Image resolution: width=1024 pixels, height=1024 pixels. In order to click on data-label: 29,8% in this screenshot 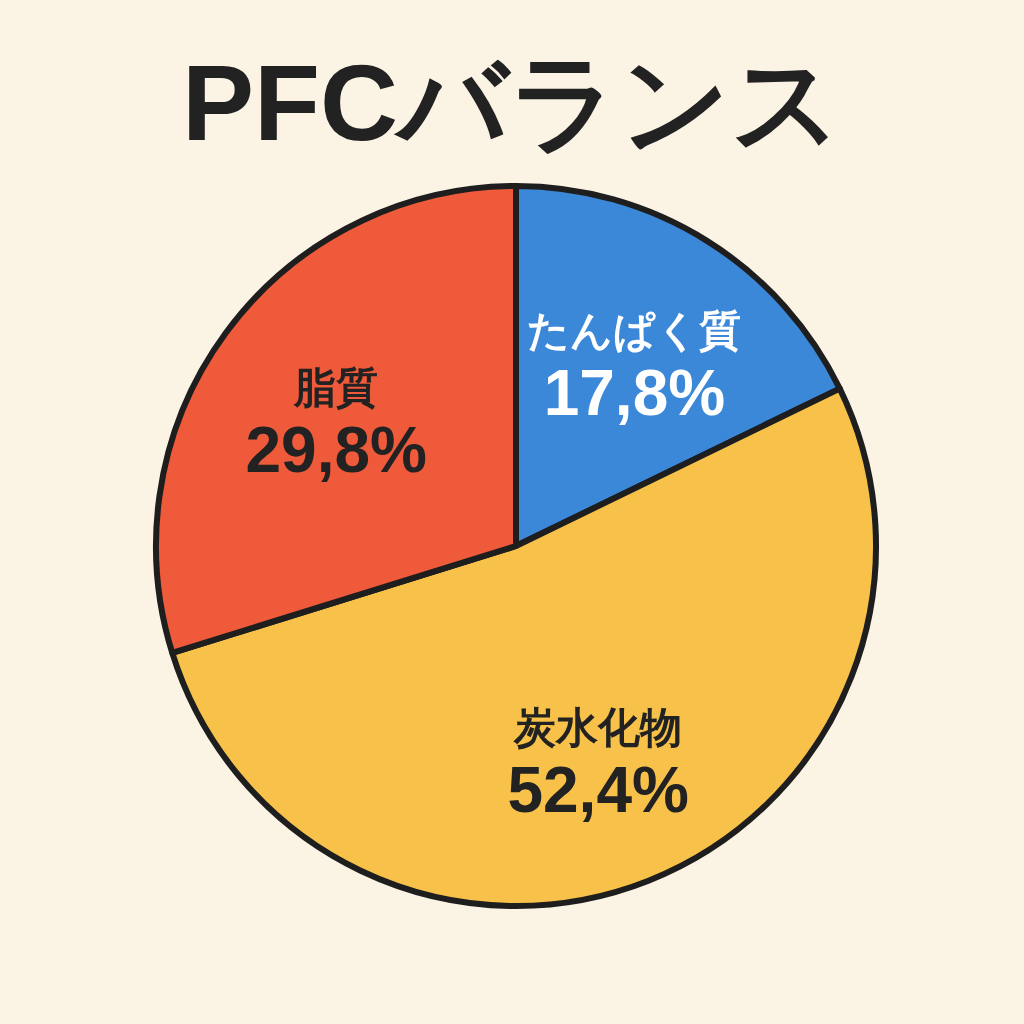, I will do `click(336, 449)`.